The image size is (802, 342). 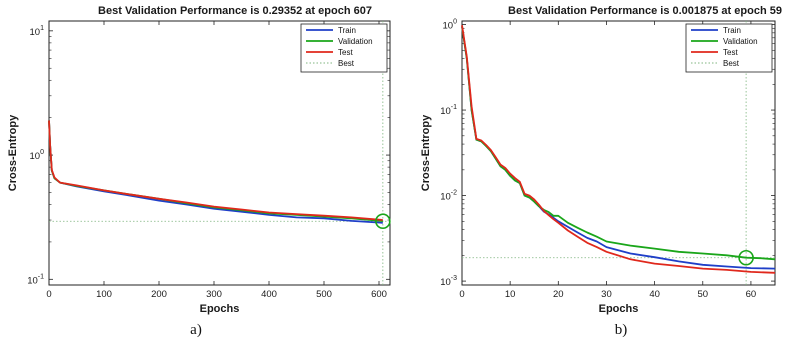 I want to click on x-tick-label: 500, so click(x=324, y=294).